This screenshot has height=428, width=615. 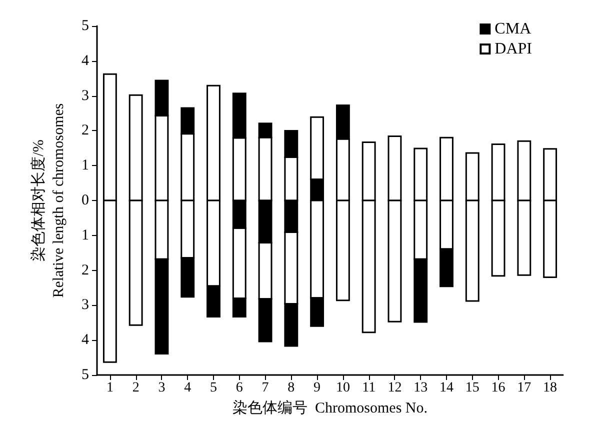 What do you see at coordinates (447, 388) in the screenshot?
I see `x-tick-label: 14` at bounding box center [447, 388].